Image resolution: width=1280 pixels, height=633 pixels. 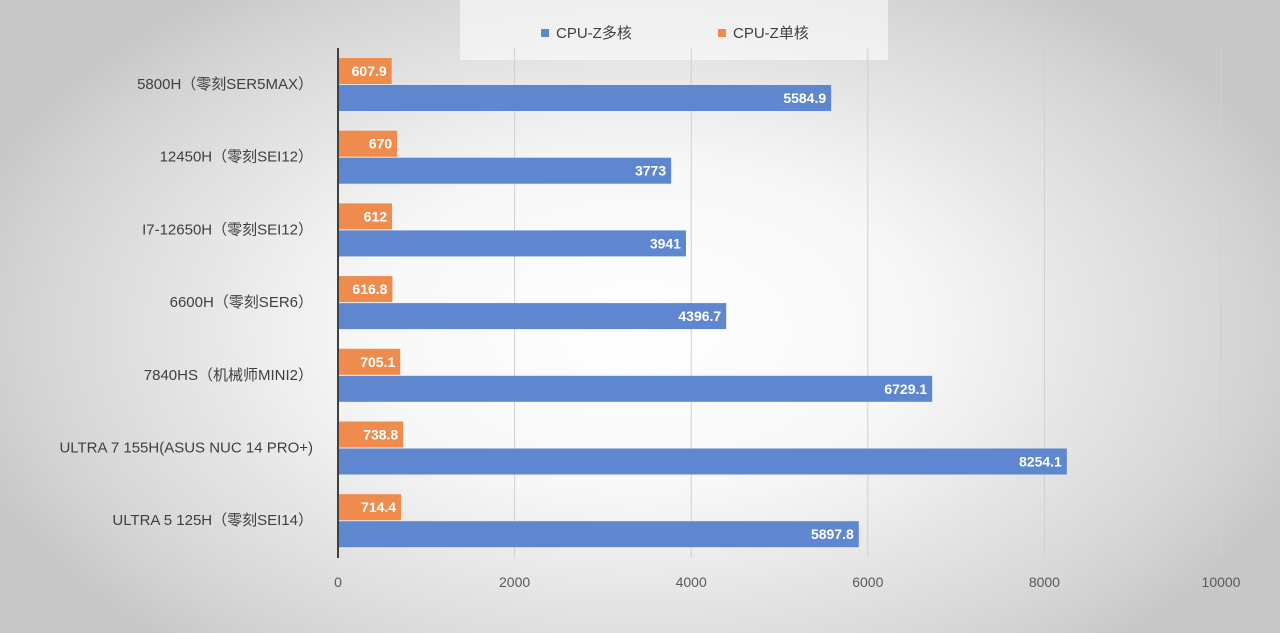 I want to click on data-label: 8254.1, so click(x=1040, y=462).